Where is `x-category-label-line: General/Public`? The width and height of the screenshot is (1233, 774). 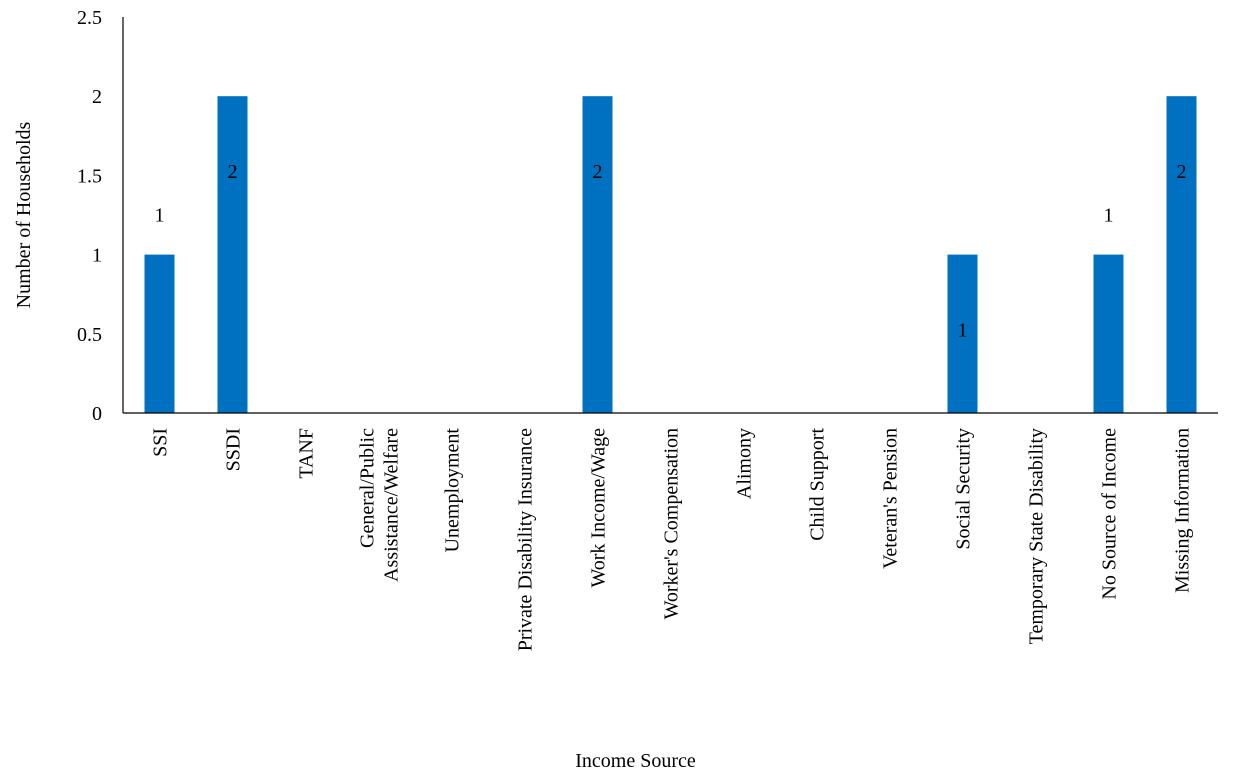
x-category-label-line: General/Public is located at coordinates (368, 488).